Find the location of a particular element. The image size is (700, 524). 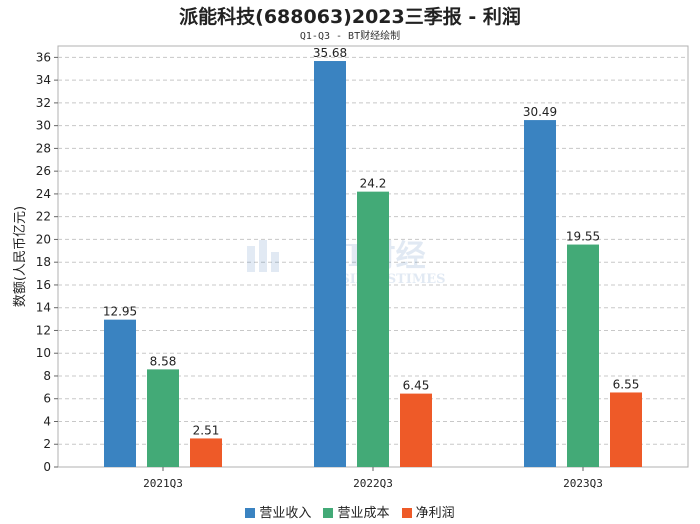

y-tick-label: 6 is located at coordinates (47, 399).